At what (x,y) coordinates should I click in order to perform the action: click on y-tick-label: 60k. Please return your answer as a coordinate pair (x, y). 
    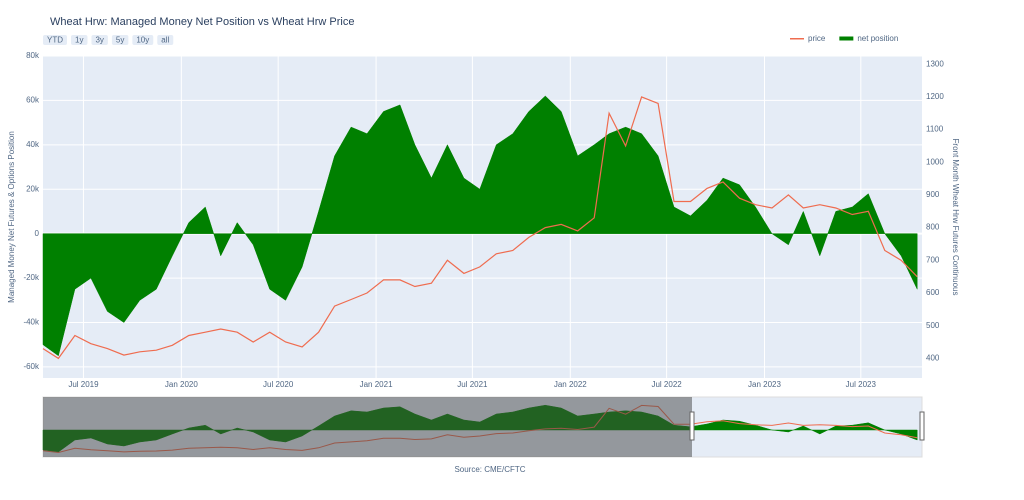
    Looking at the image, I should click on (33, 100).